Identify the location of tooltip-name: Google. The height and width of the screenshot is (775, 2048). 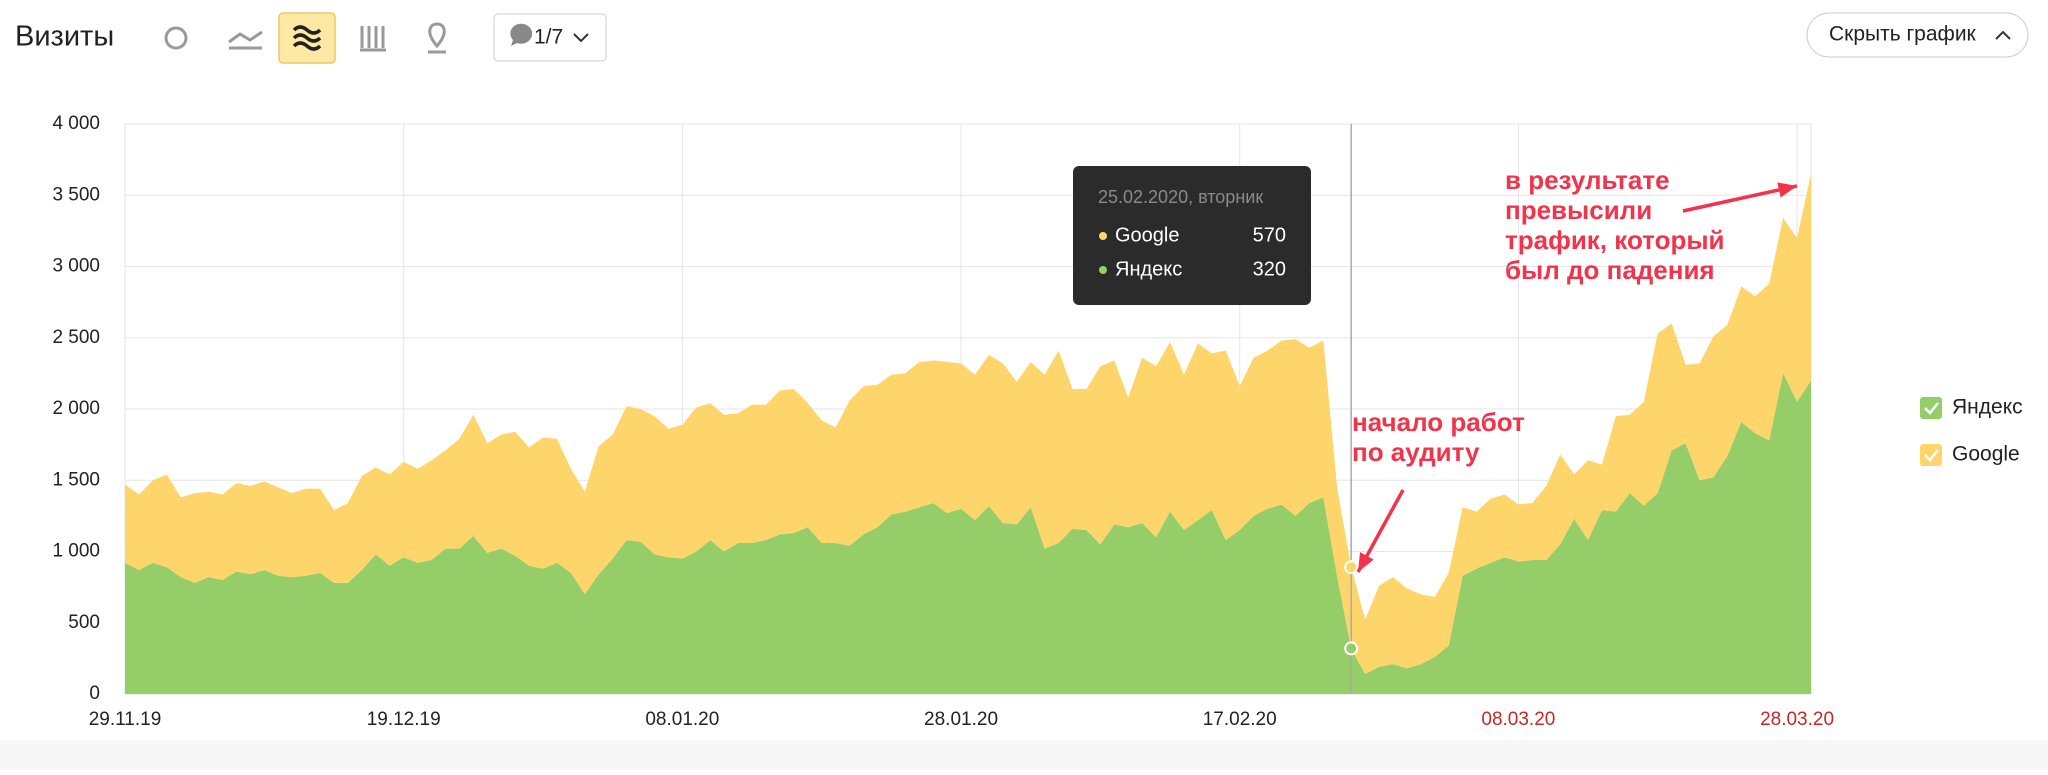
(1147, 235).